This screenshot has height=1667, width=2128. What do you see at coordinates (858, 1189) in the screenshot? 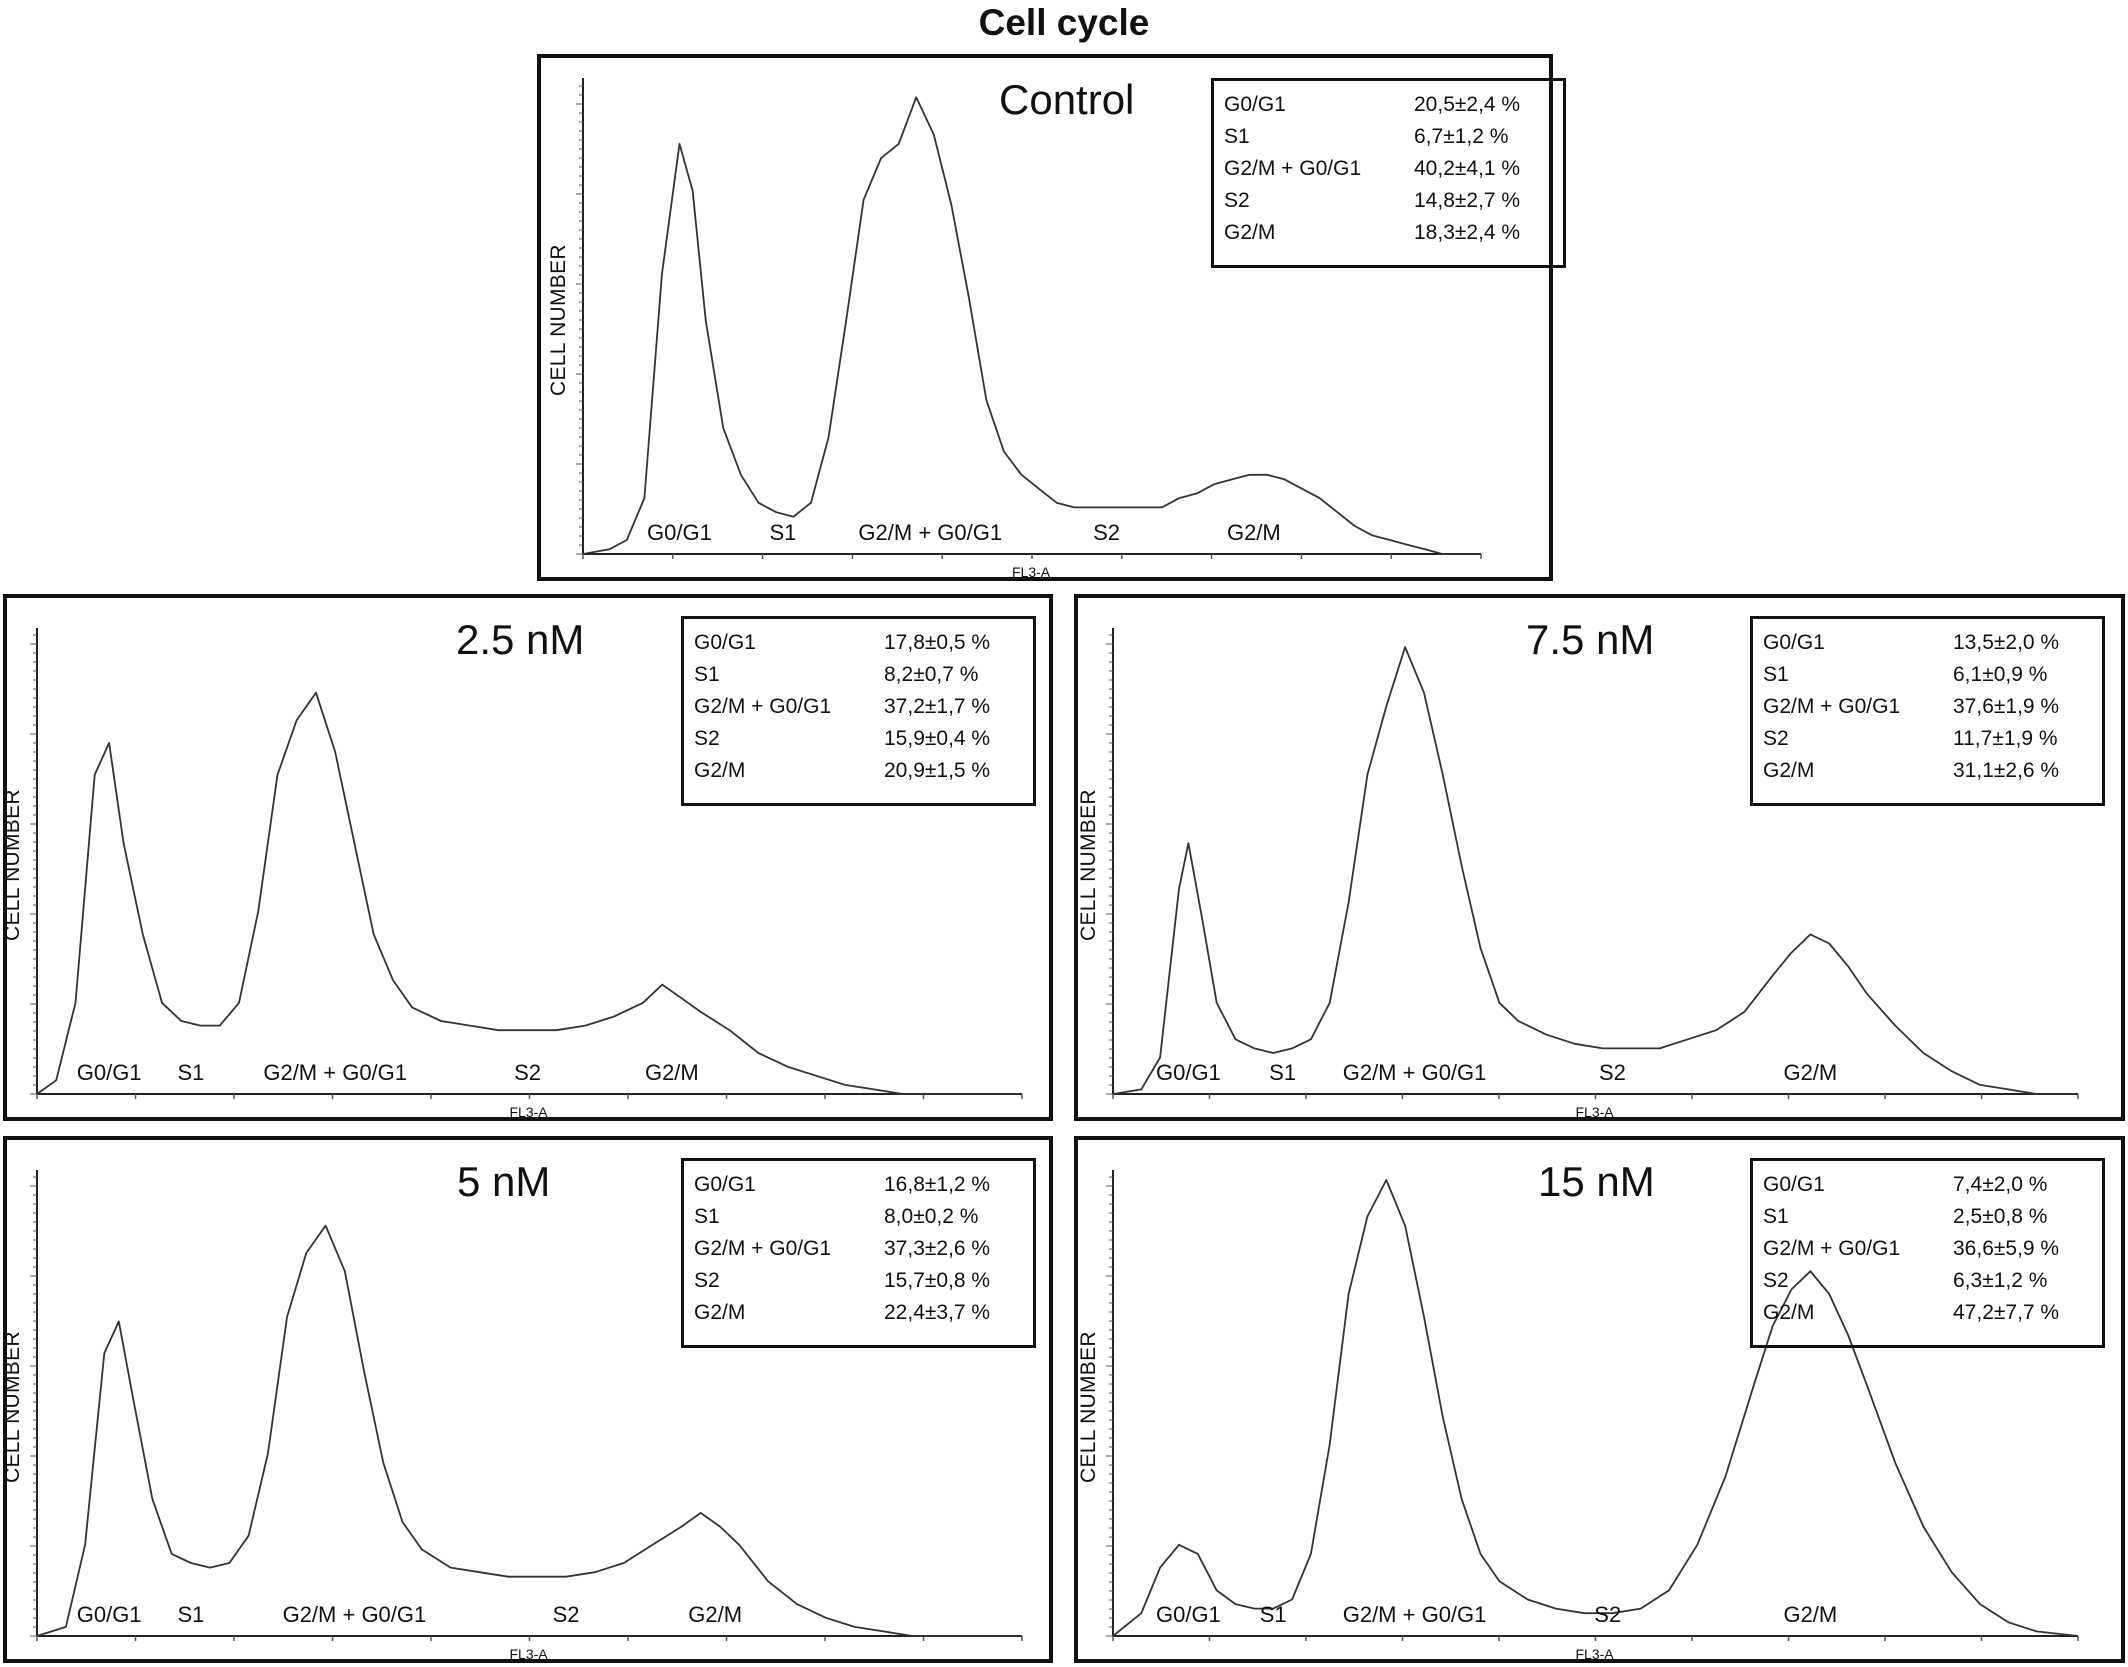
I see `stats-row: G0/G1 16,8±1,2 %` at bounding box center [858, 1189].